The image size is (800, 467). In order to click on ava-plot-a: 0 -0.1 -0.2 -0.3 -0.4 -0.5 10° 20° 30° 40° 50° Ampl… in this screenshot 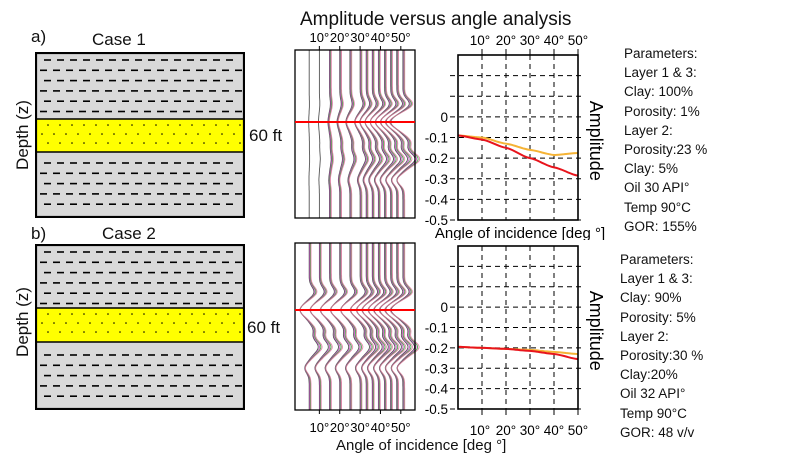, I will do `click(515, 136)`.